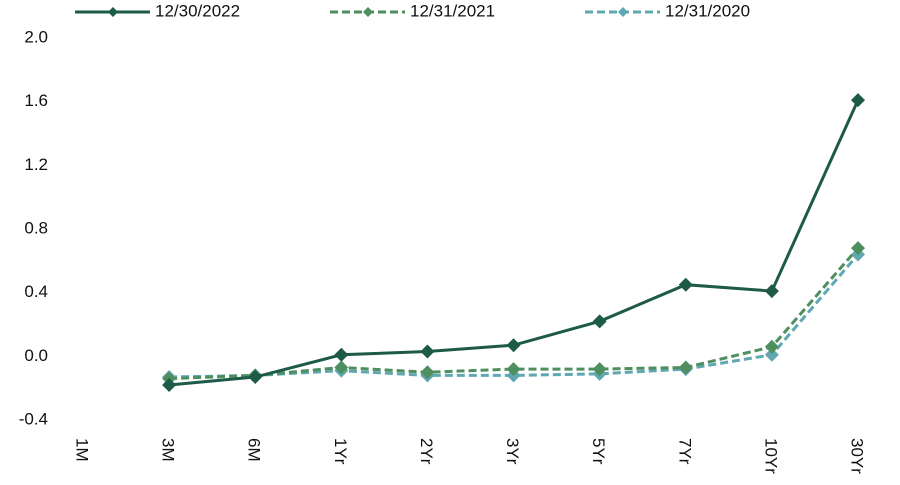 This screenshot has width=900, height=485. What do you see at coordinates (36, 227) in the screenshot?
I see `y-tick-label: 0.8` at bounding box center [36, 227].